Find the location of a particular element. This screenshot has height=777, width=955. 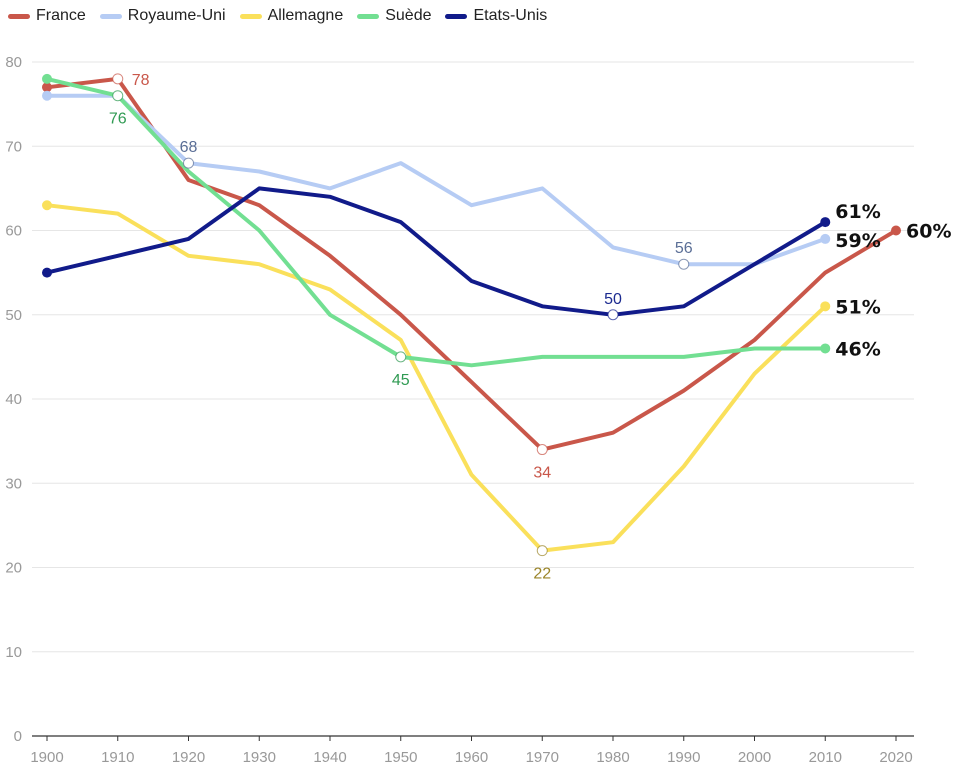

legend-label: Etats-Unis is located at coordinates (510, 15).